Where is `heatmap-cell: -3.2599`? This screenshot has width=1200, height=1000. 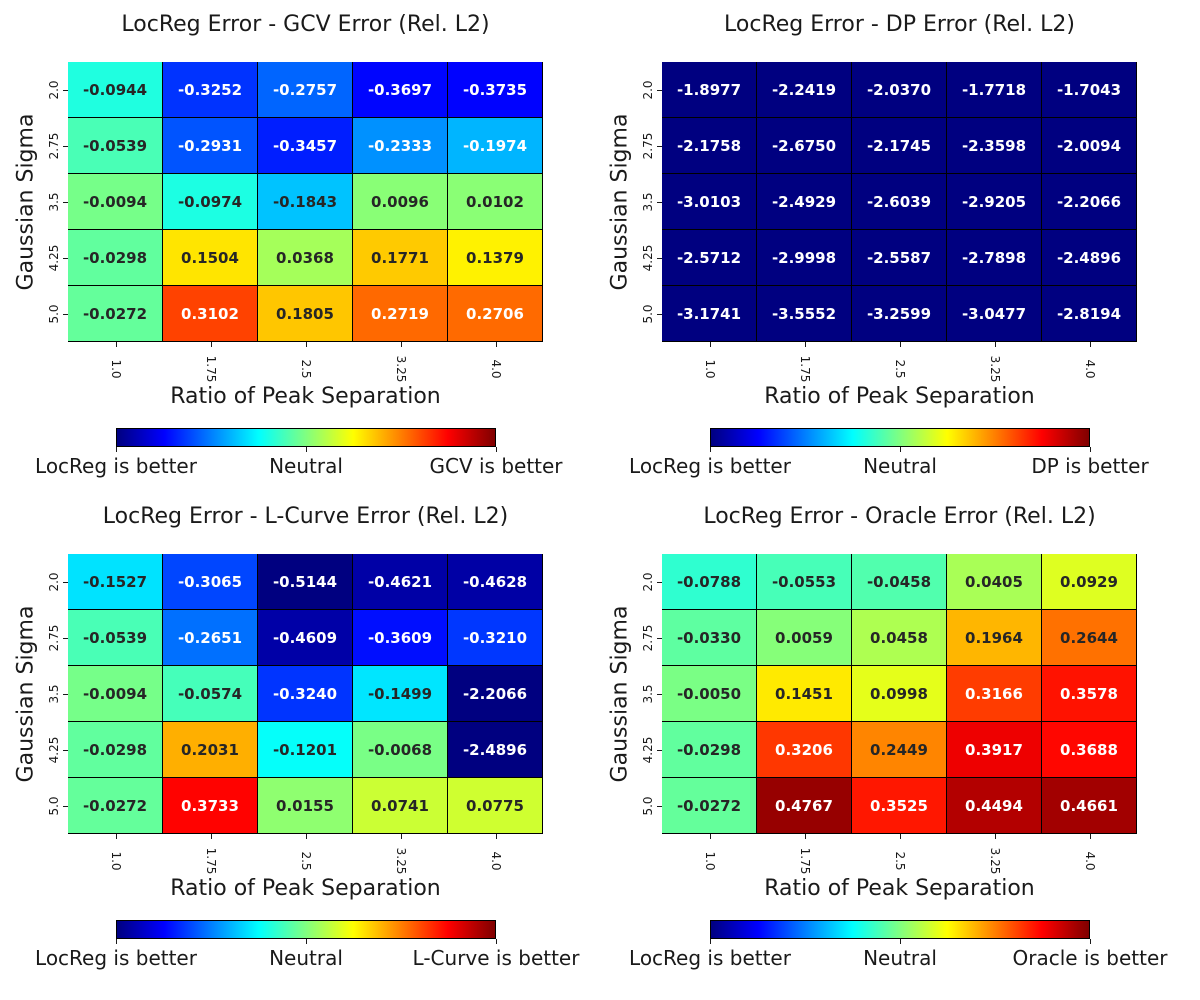 heatmap-cell: -3.2599 is located at coordinates (899, 314).